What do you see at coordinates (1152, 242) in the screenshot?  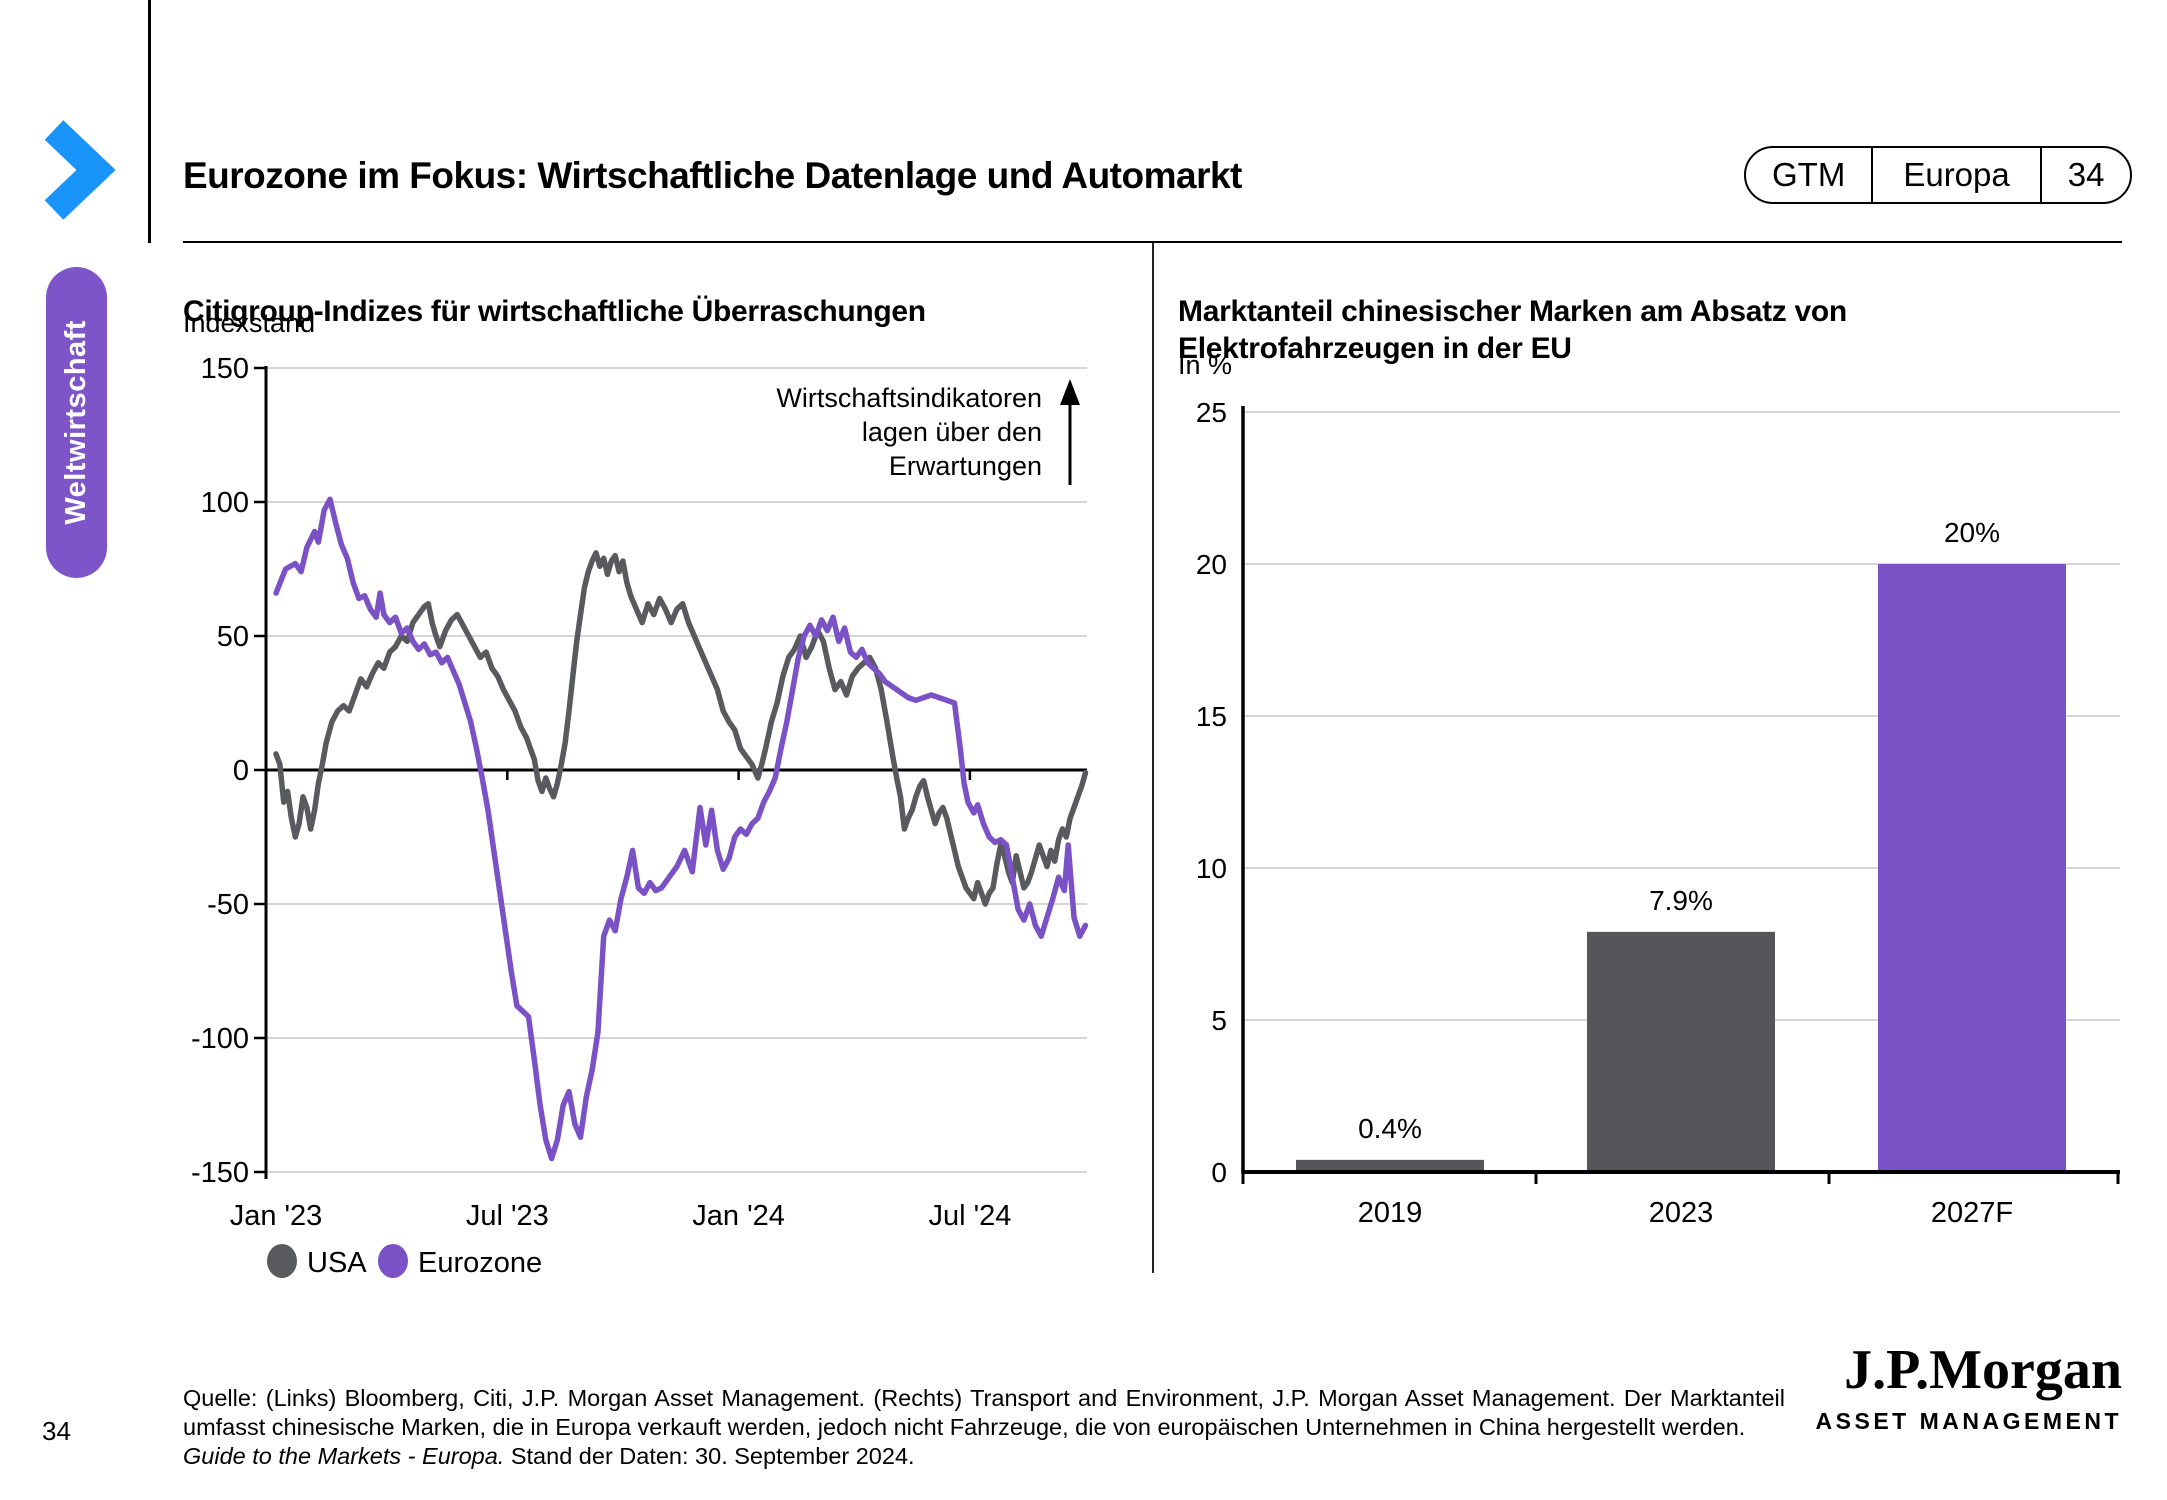 I see `title-rule` at bounding box center [1152, 242].